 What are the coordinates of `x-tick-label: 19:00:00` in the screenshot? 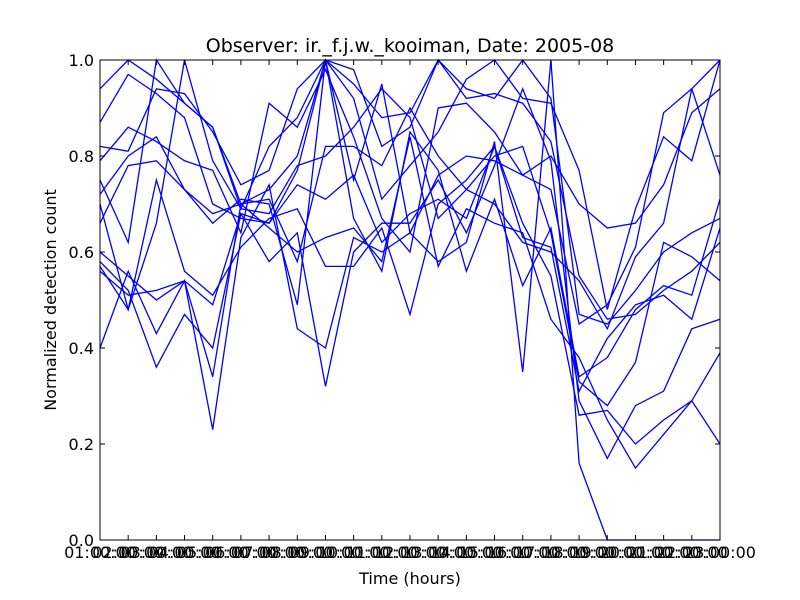 It's located at (607, 552).